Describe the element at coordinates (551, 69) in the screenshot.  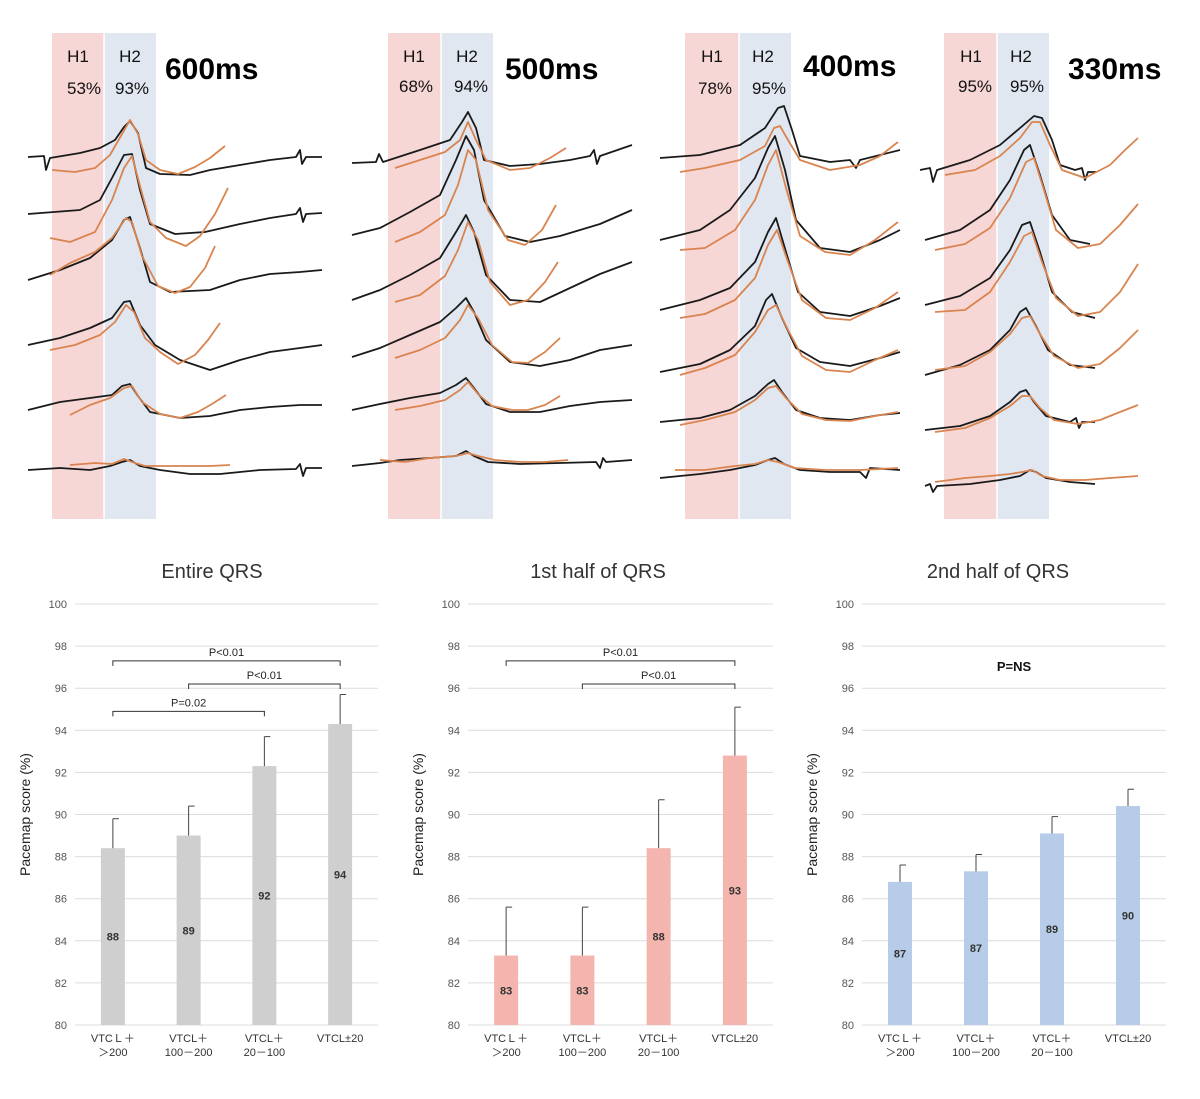
I see `cycle-length-label: 500ms` at that location.